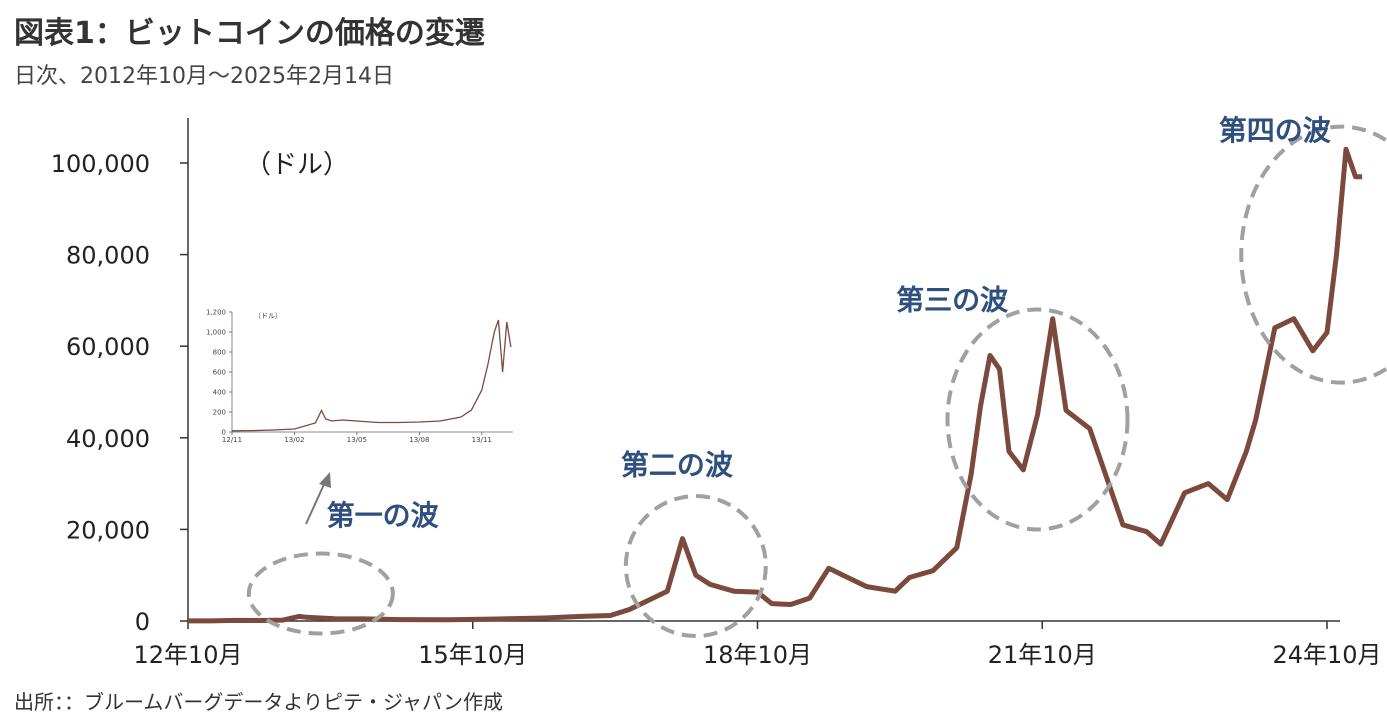 Image resolution: width=1387 pixels, height=724 pixels. What do you see at coordinates (219, 373) in the screenshot?
I see `inset-y-tick-label: 600` at bounding box center [219, 373].